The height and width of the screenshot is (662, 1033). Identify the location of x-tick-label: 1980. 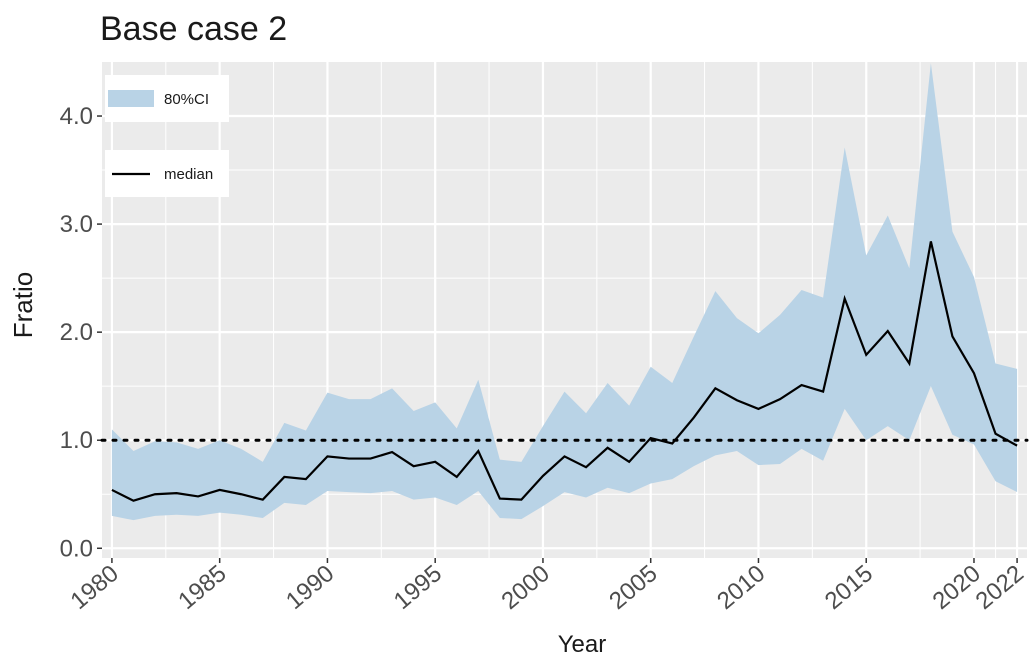
(95, 587).